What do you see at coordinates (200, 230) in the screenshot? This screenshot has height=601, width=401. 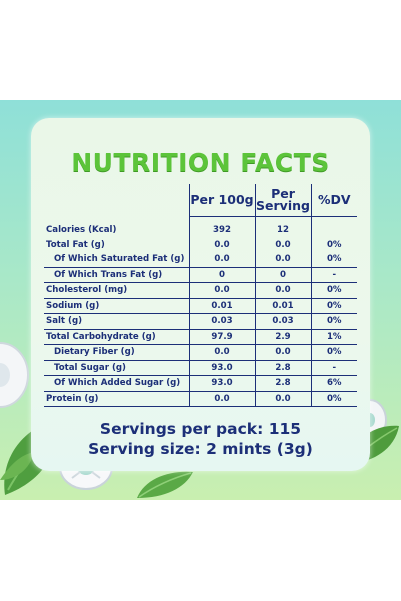 I see `table-row: Calories (Kcal) 392 12` at bounding box center [200, 230].